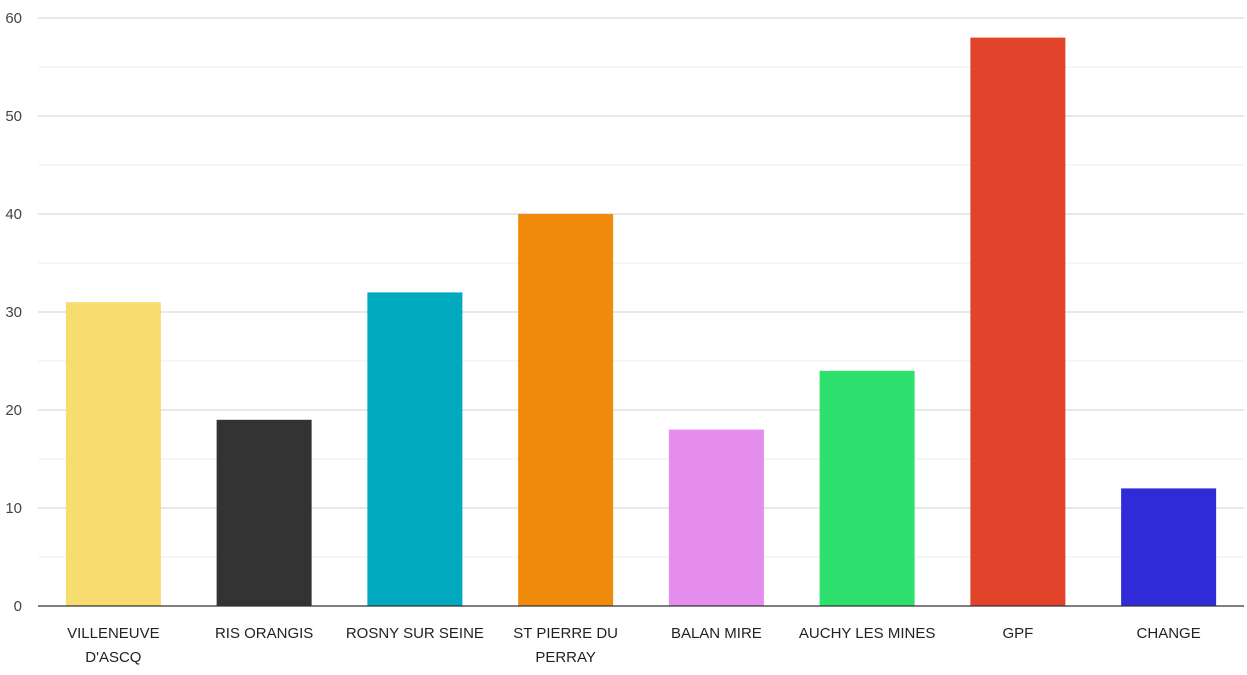 This screenshot has width=1247, height=675. Describe the element at coordinates (565, 645) in the screenshot. I see `x-tick-label: ST PIERRE DU PERRAY` at that location.